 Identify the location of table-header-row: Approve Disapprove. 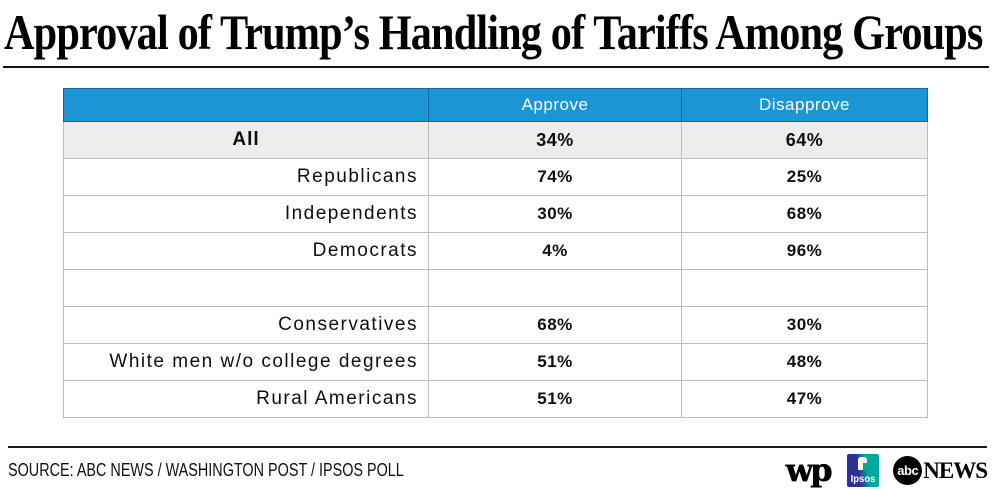
(495, 105).